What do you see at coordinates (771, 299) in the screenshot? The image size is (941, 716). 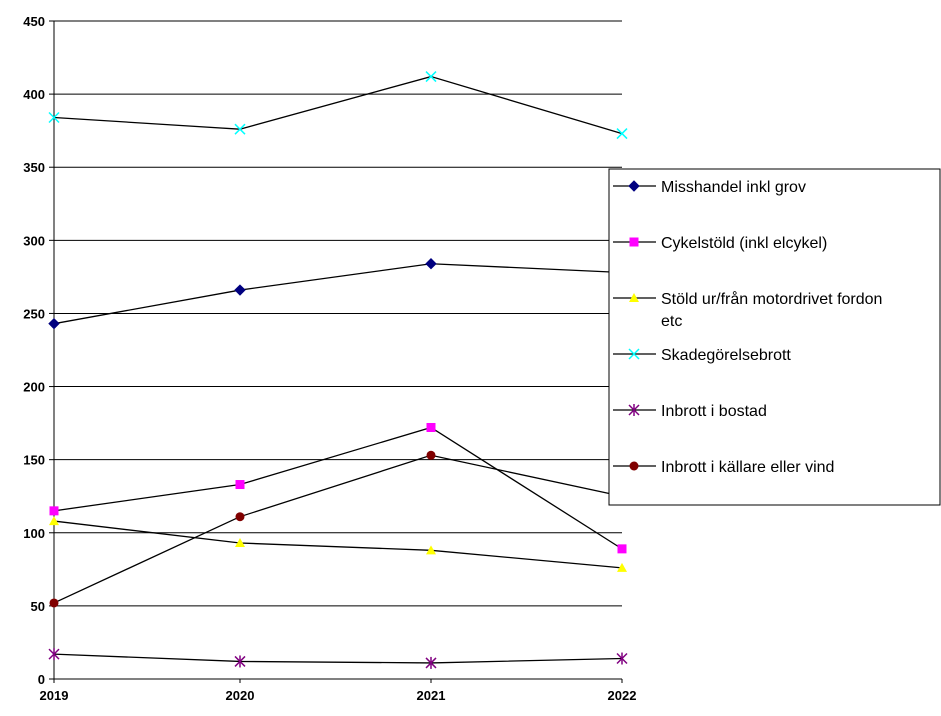 I see `legend-label-line: Stöld ur/från motordrivet fordon` at bounding box center [771, 299].